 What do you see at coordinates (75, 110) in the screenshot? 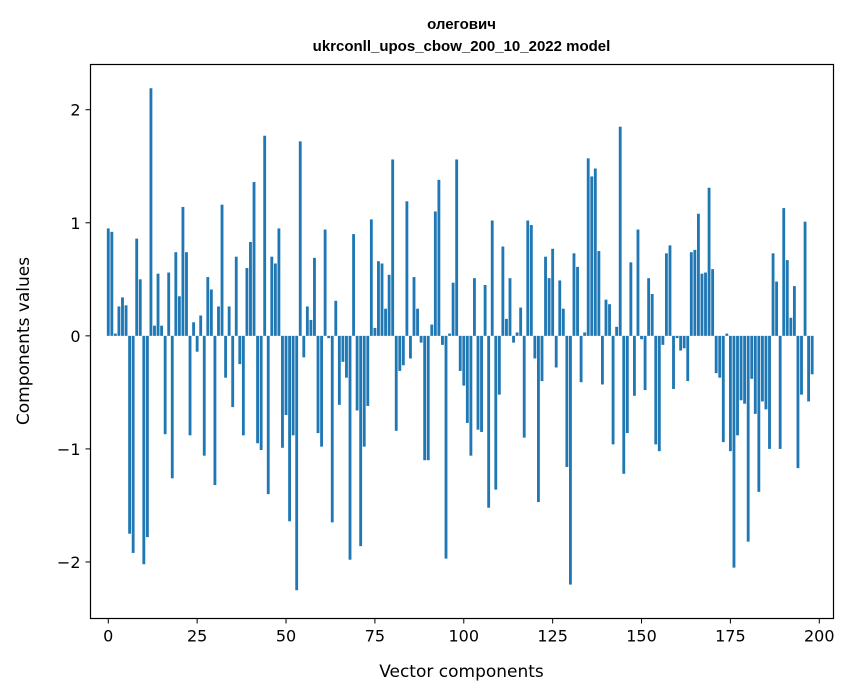
I see `y-tick-label: 2` at bounding box center [75, 110].